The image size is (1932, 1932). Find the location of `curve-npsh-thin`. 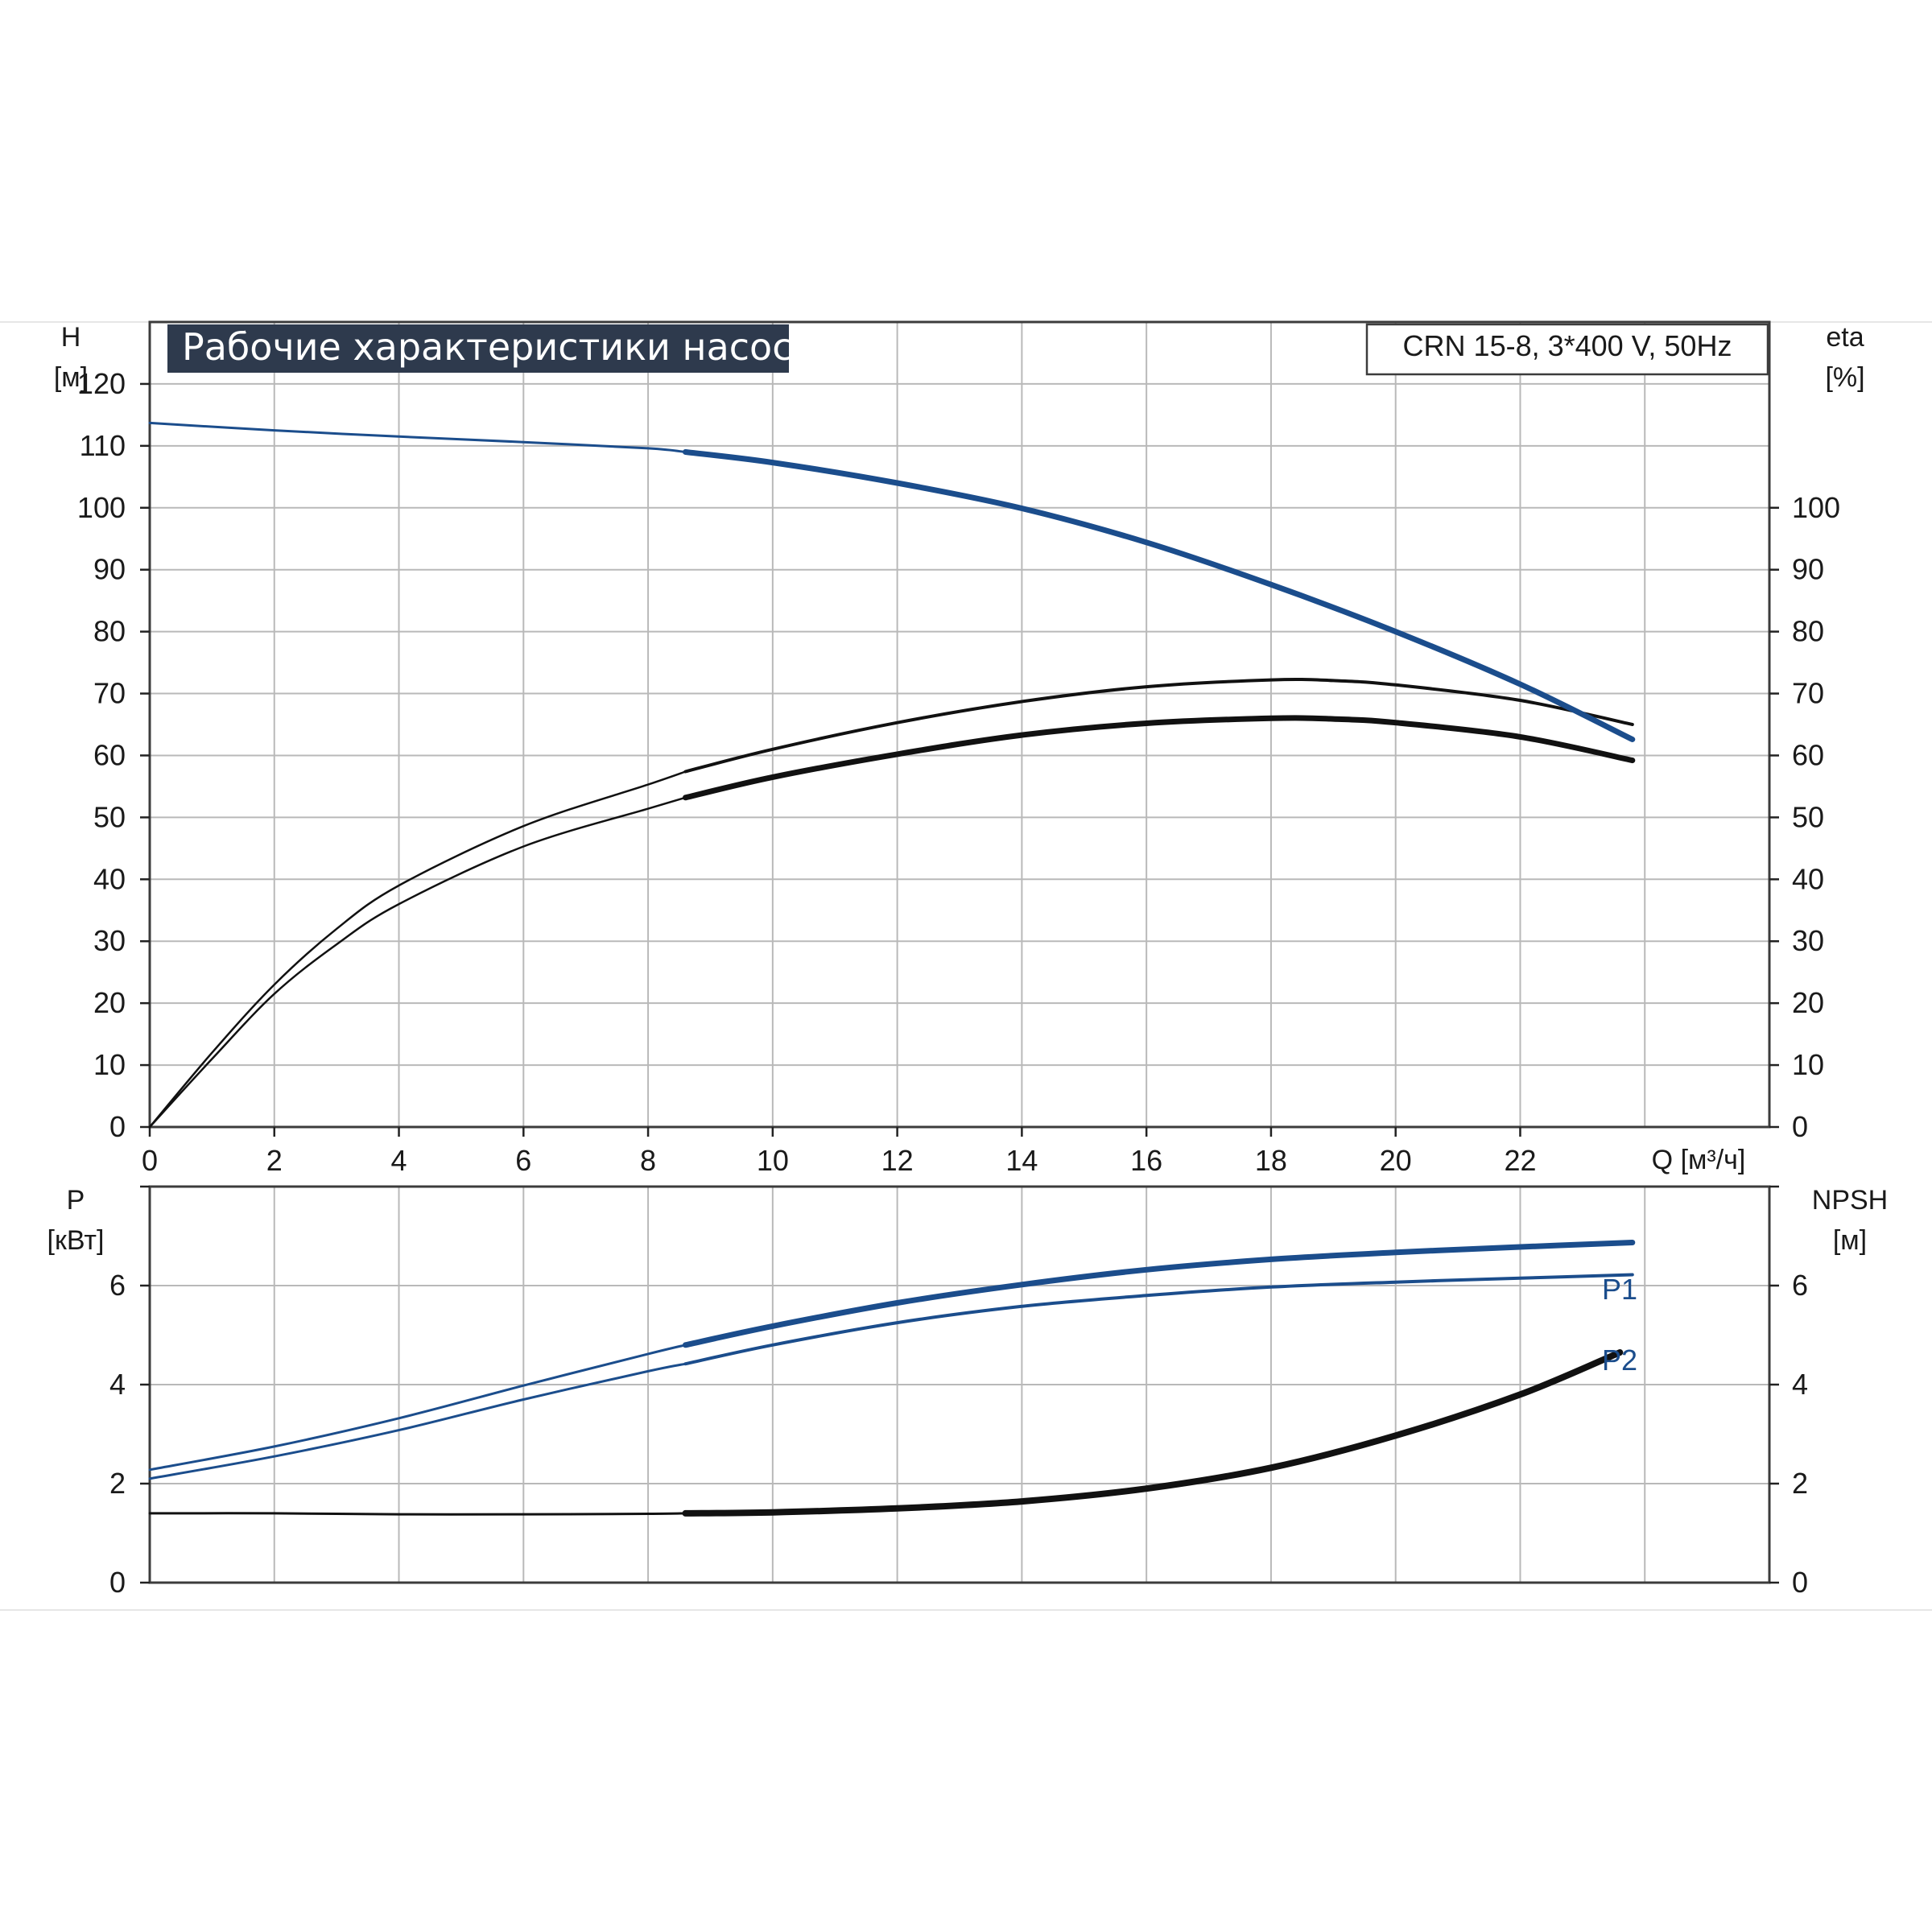

curve-npsh-thin is located at coordinates (417, 1514).